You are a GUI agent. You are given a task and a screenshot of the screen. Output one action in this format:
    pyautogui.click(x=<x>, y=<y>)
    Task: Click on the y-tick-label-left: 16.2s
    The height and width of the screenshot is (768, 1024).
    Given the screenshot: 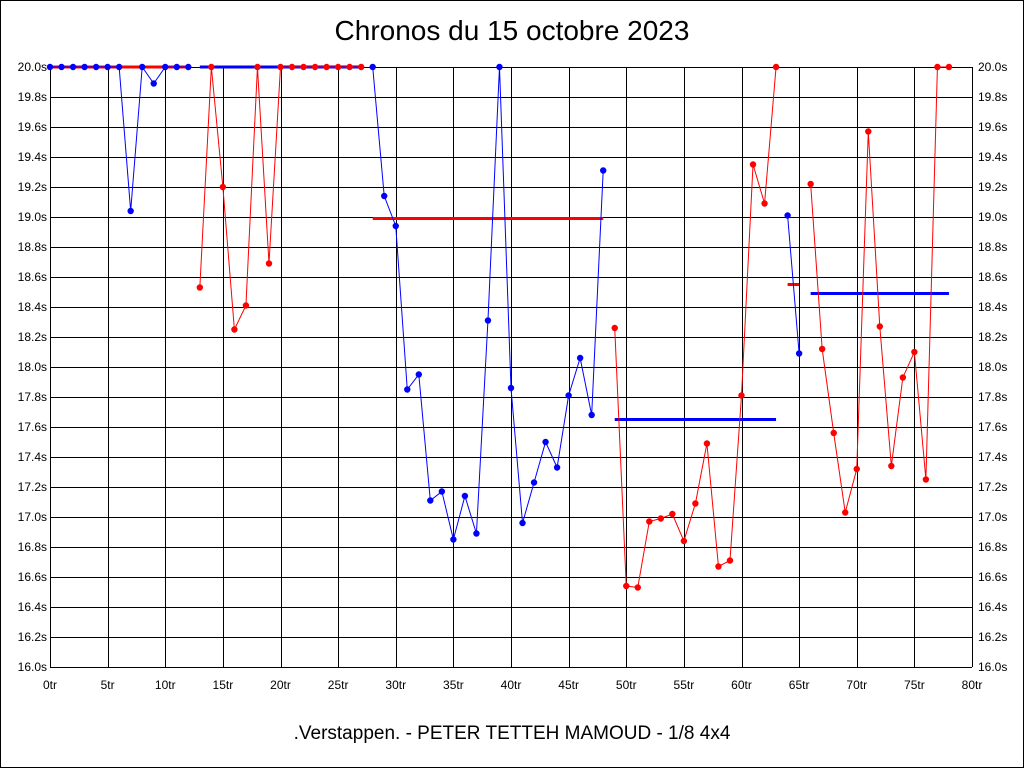 What is the action you would take?
    pyautogui.click(x=32, y=637)
    